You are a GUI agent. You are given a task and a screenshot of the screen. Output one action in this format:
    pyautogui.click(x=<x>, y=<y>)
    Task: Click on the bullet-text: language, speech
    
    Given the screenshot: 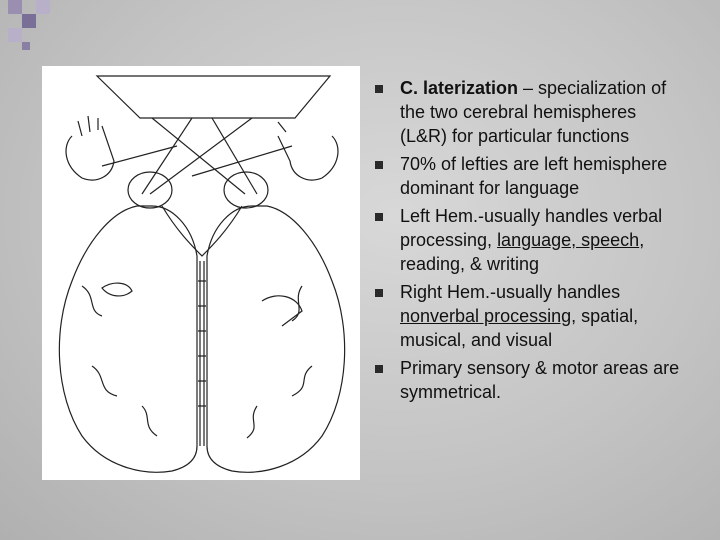 What is the action you would take?
    pyautogui.click(x=568, y=240)
    